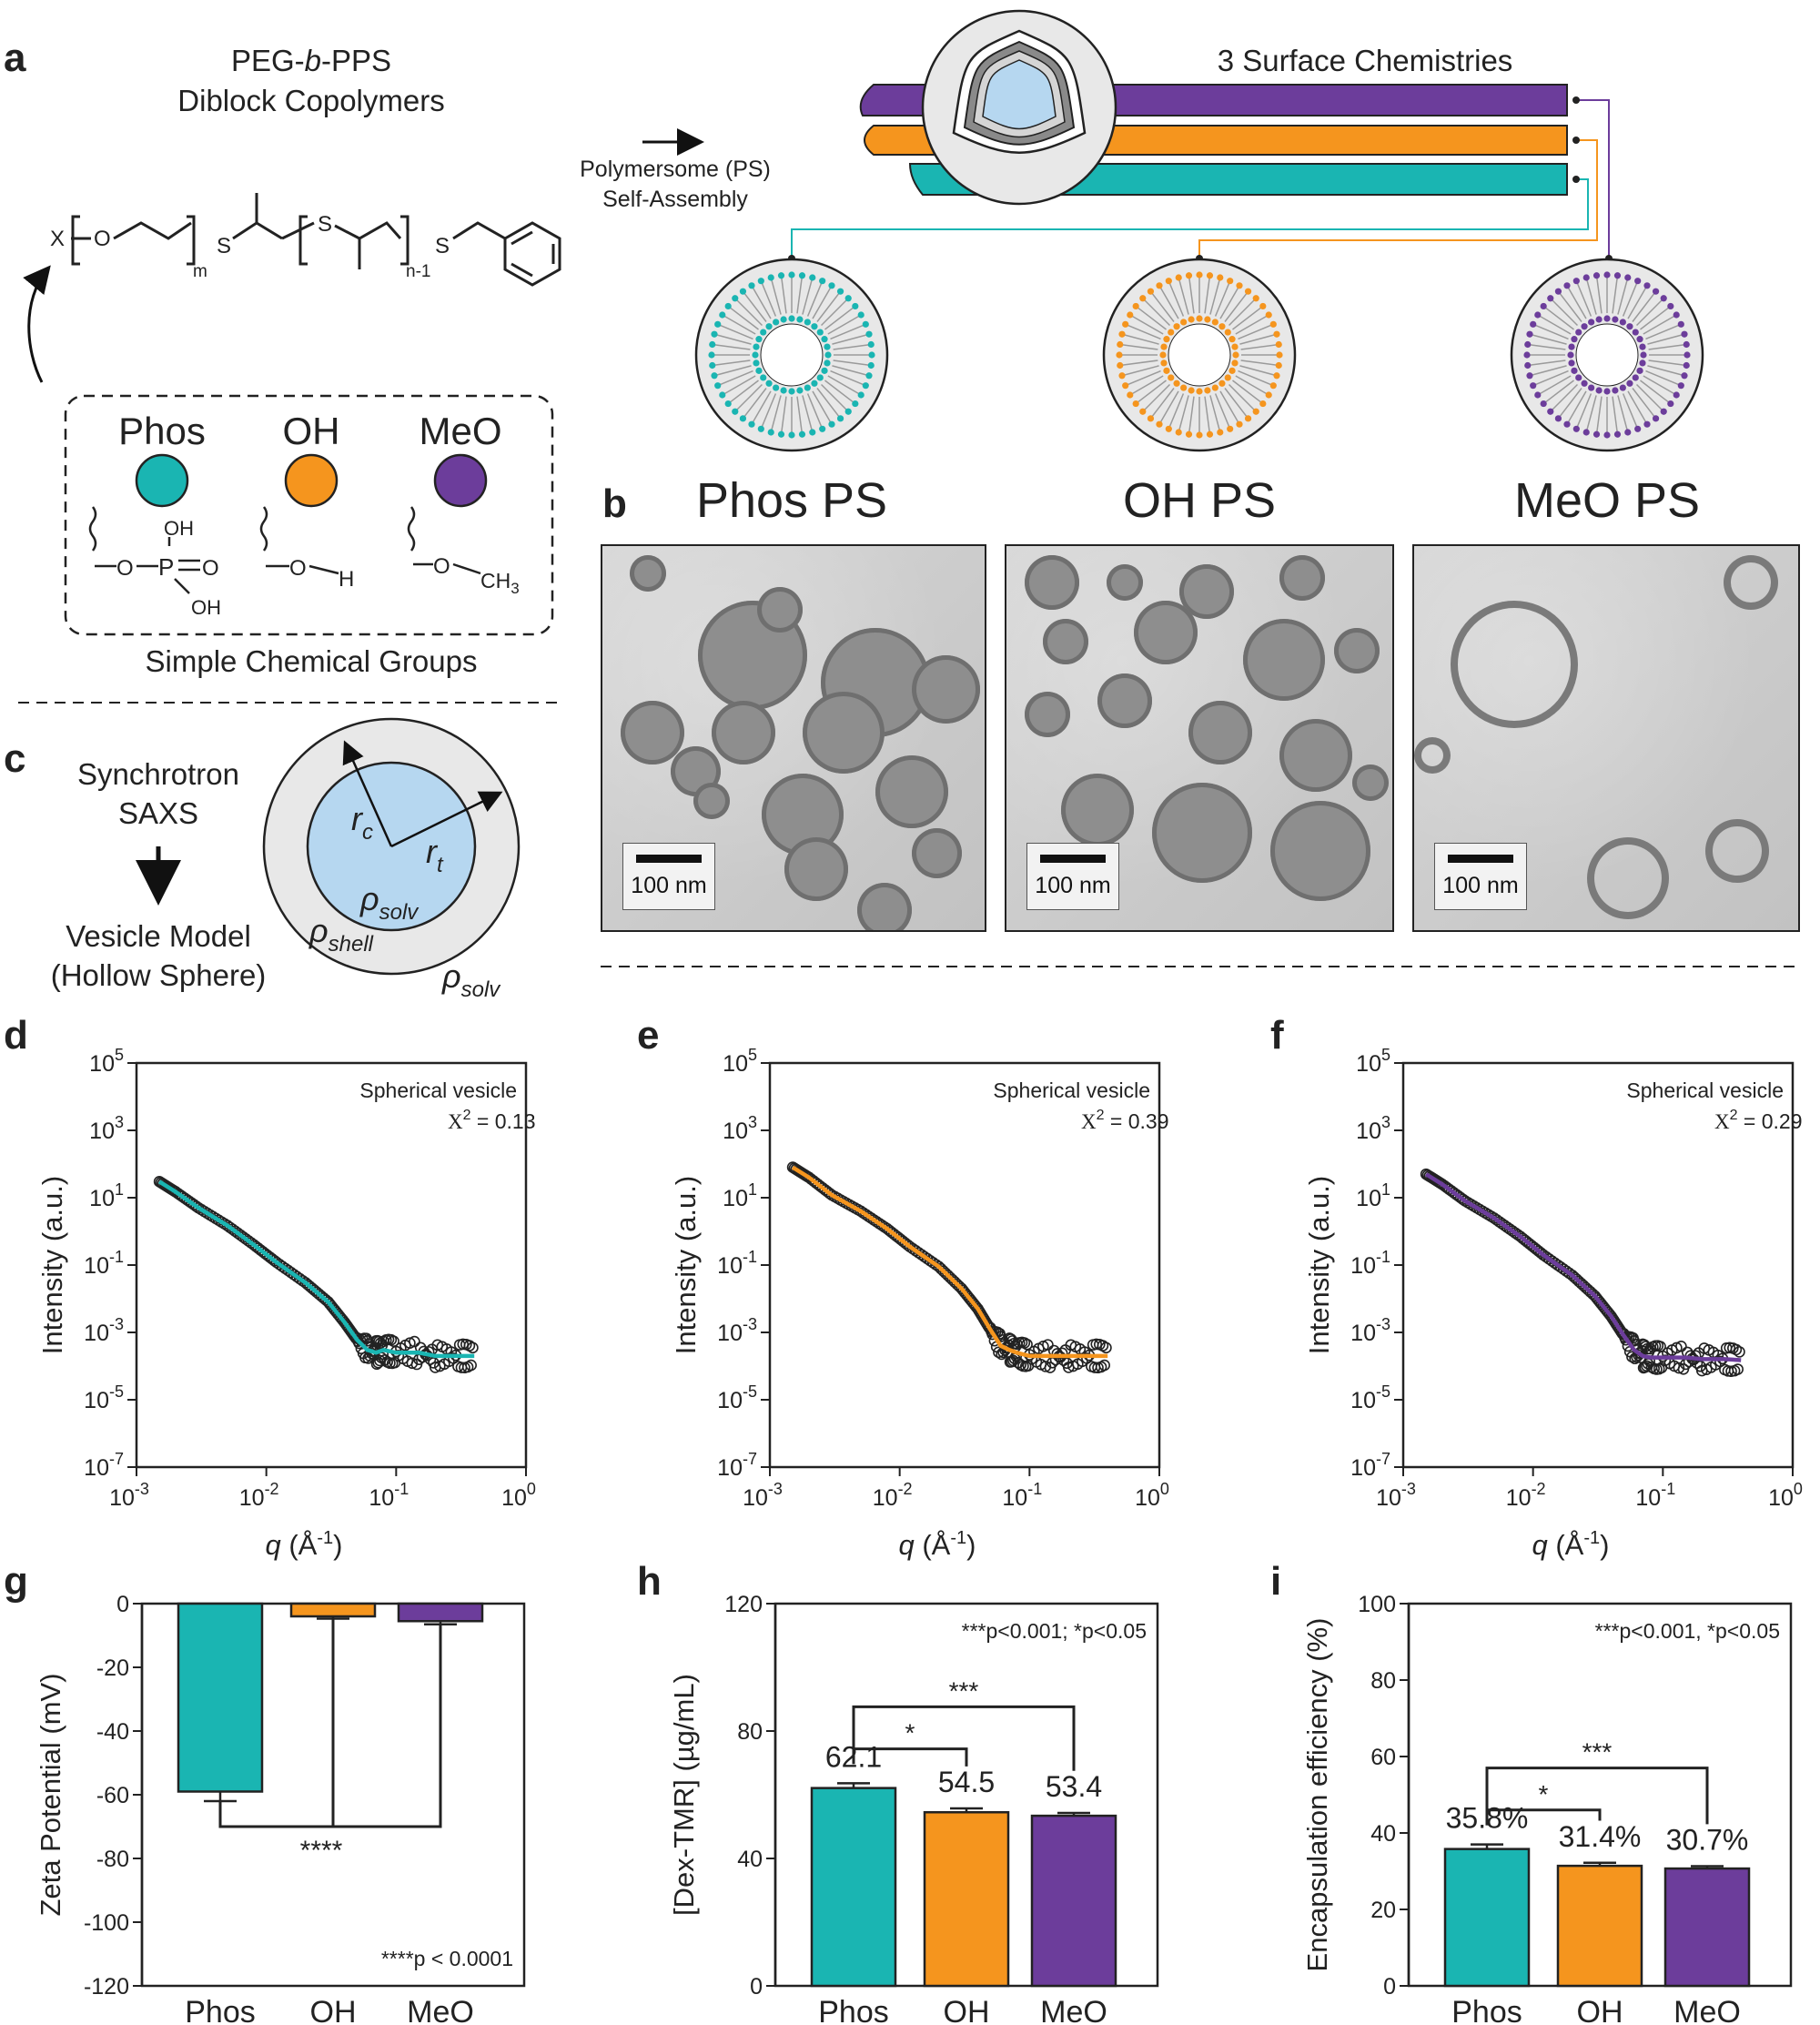 The height and width of the screenshot is (2025, 1820). Describe the element at coordinates (794, 738) in the screenshot. I see `cryoem-phos: 100 nm` at that location.